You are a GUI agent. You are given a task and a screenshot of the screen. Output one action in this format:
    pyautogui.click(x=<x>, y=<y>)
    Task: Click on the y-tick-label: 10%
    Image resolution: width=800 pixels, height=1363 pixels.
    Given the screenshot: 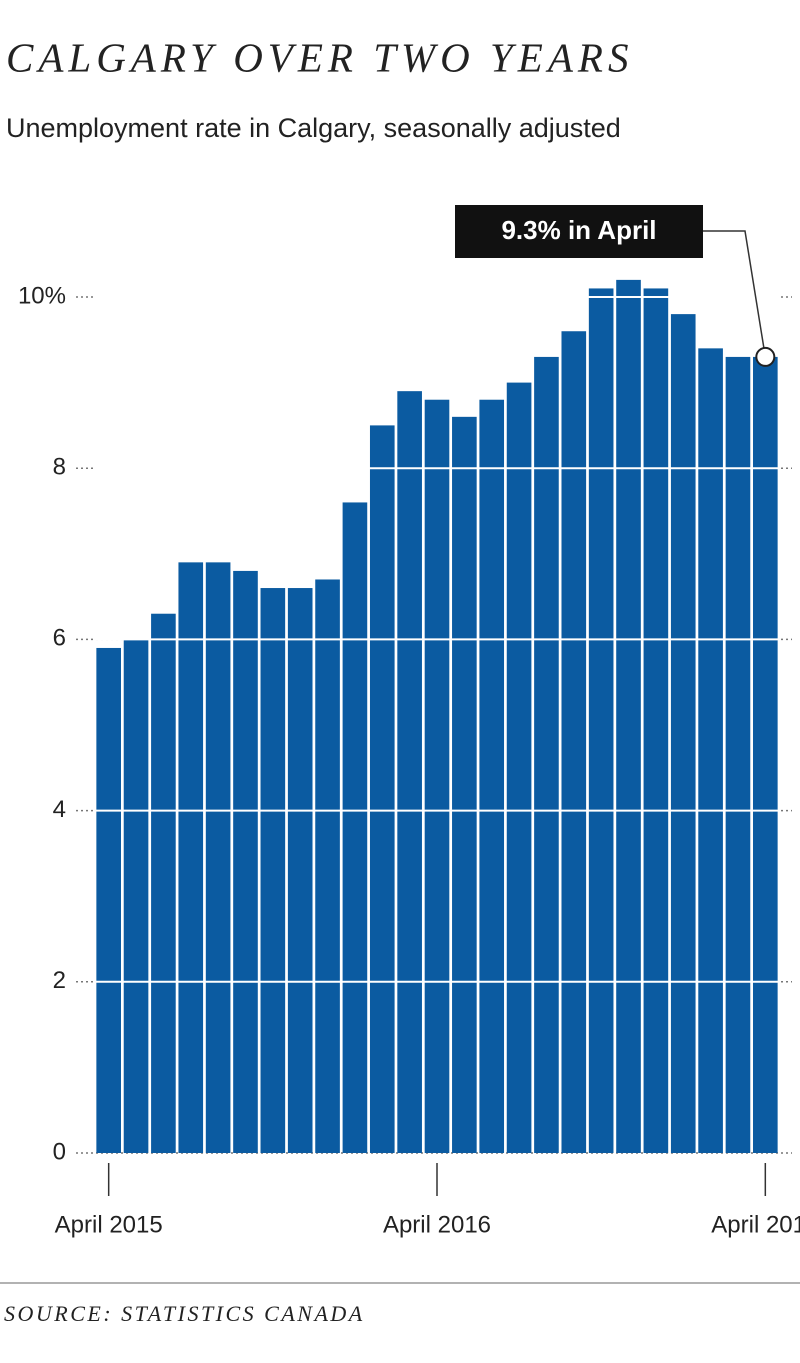 What is the action you would take?
    pyautogui.click(x=42, y=295)
    